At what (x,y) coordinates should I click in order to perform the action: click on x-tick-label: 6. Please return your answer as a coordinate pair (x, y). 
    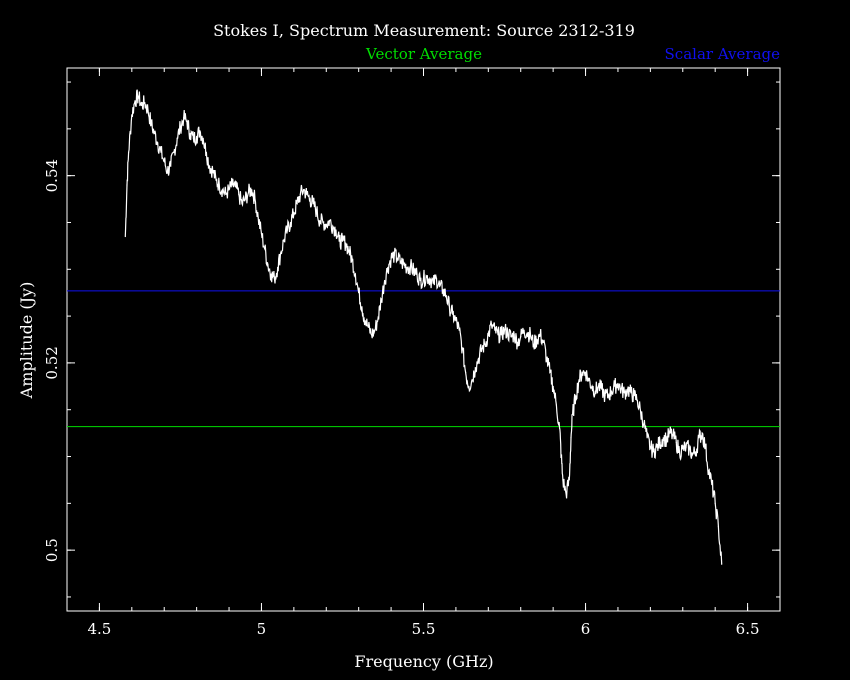
    Looking at the image, I should click on (586, 629).